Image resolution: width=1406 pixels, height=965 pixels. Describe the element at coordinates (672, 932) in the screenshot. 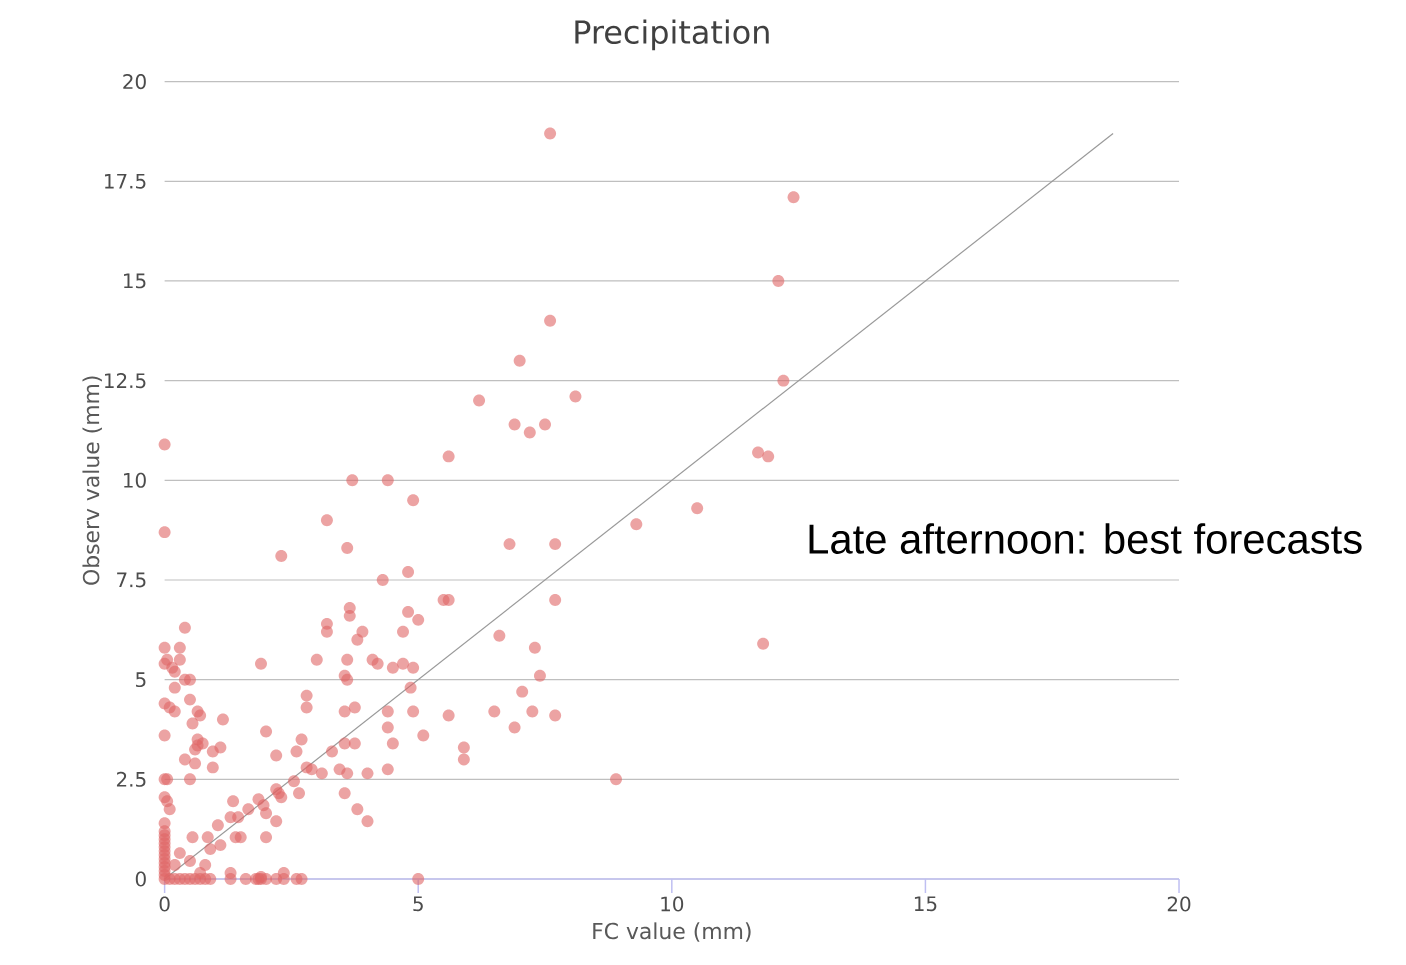

I see `x-axis-title: FC value (mm)` at that location.